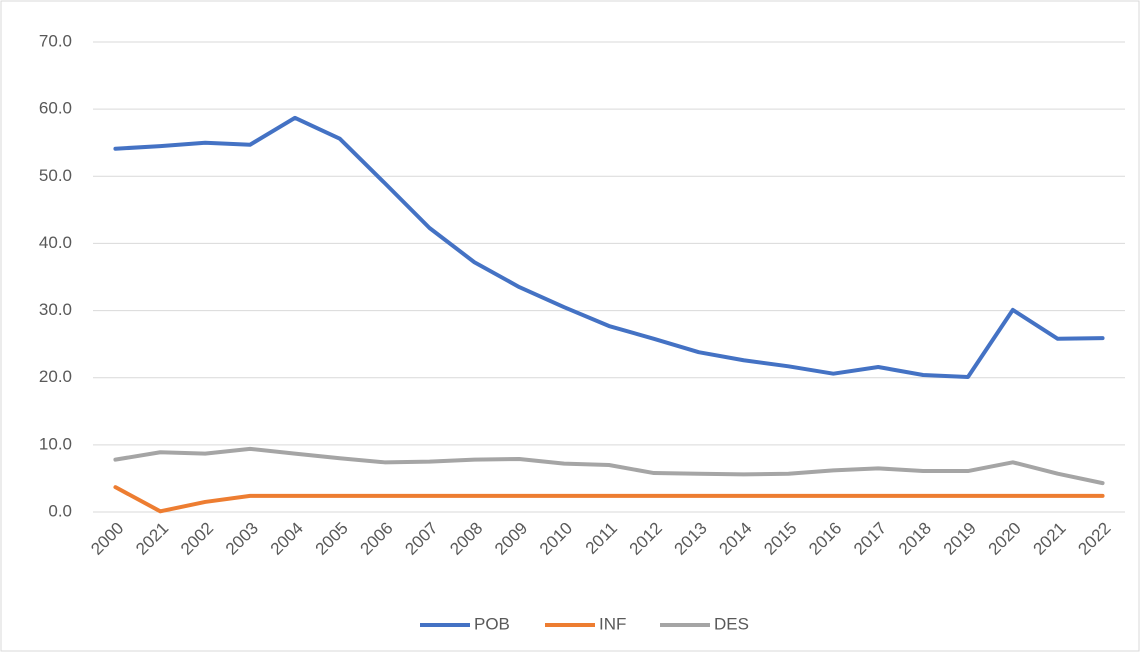  Describe the element at coordinates (612, 623) in the screenshot. I see `legend-label: INF` at that location.